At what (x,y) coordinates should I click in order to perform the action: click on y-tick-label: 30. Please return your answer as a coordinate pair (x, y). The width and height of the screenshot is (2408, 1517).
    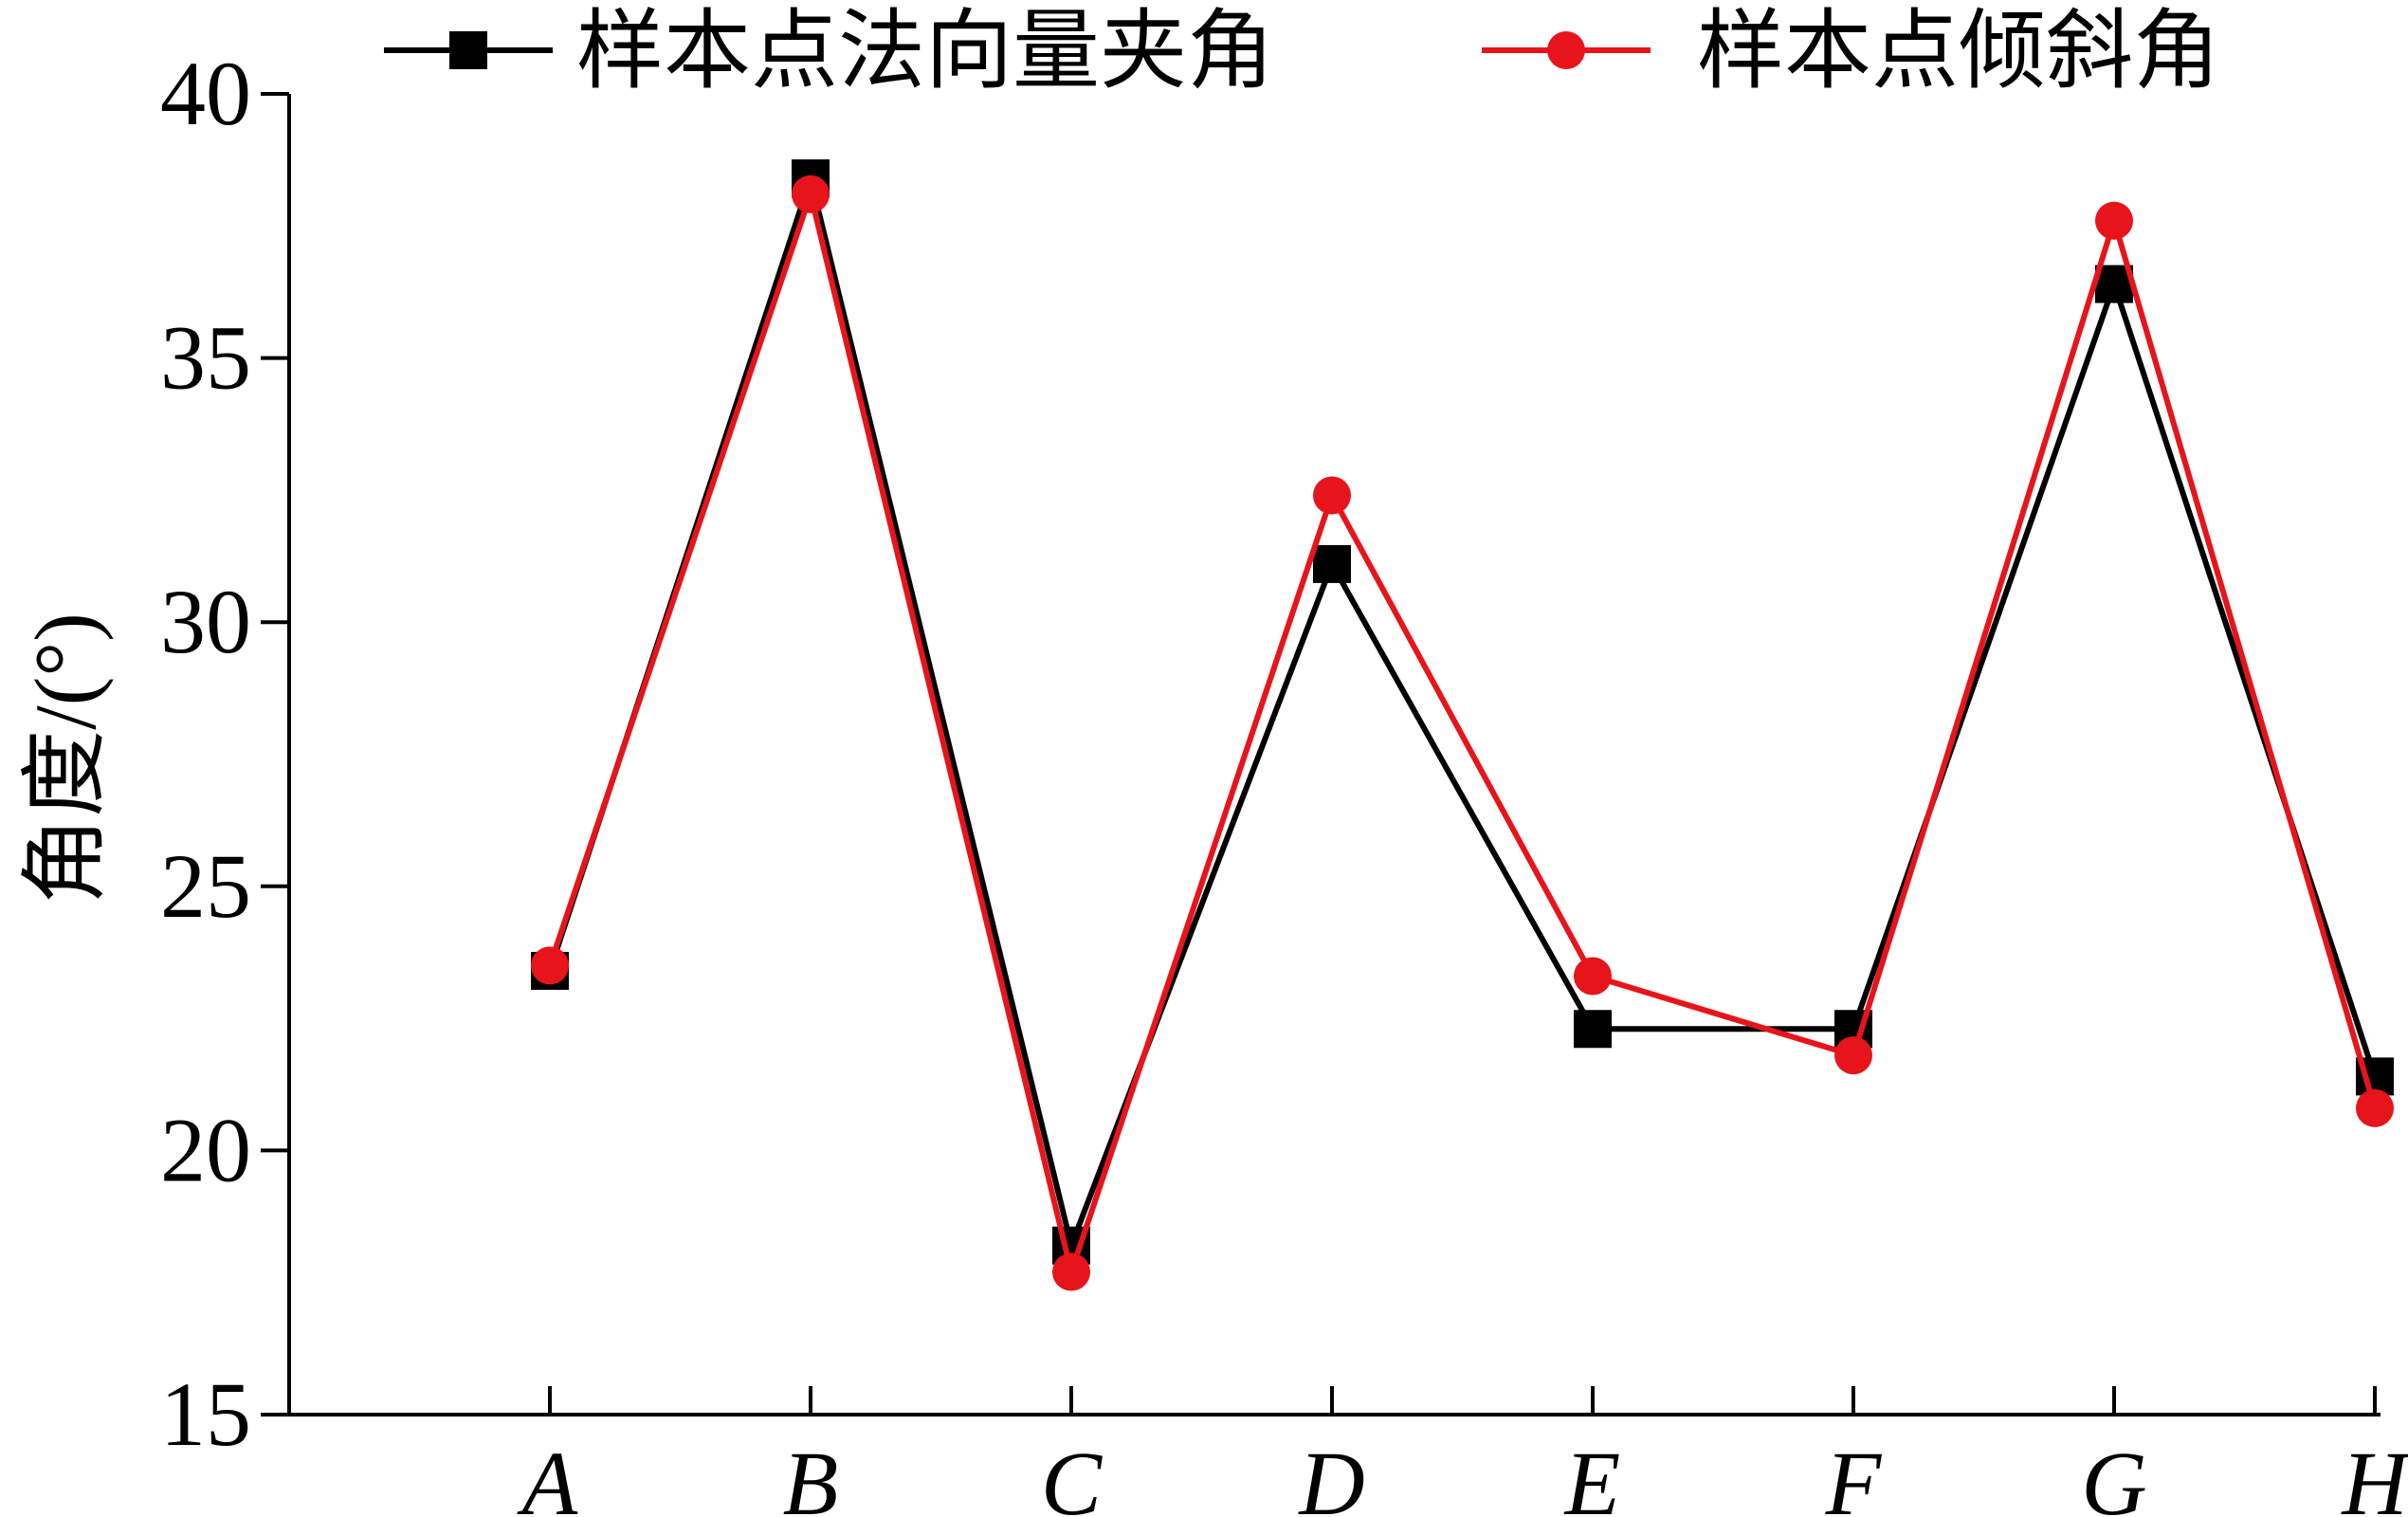
    Looking at the image, I should click on (205, 621).